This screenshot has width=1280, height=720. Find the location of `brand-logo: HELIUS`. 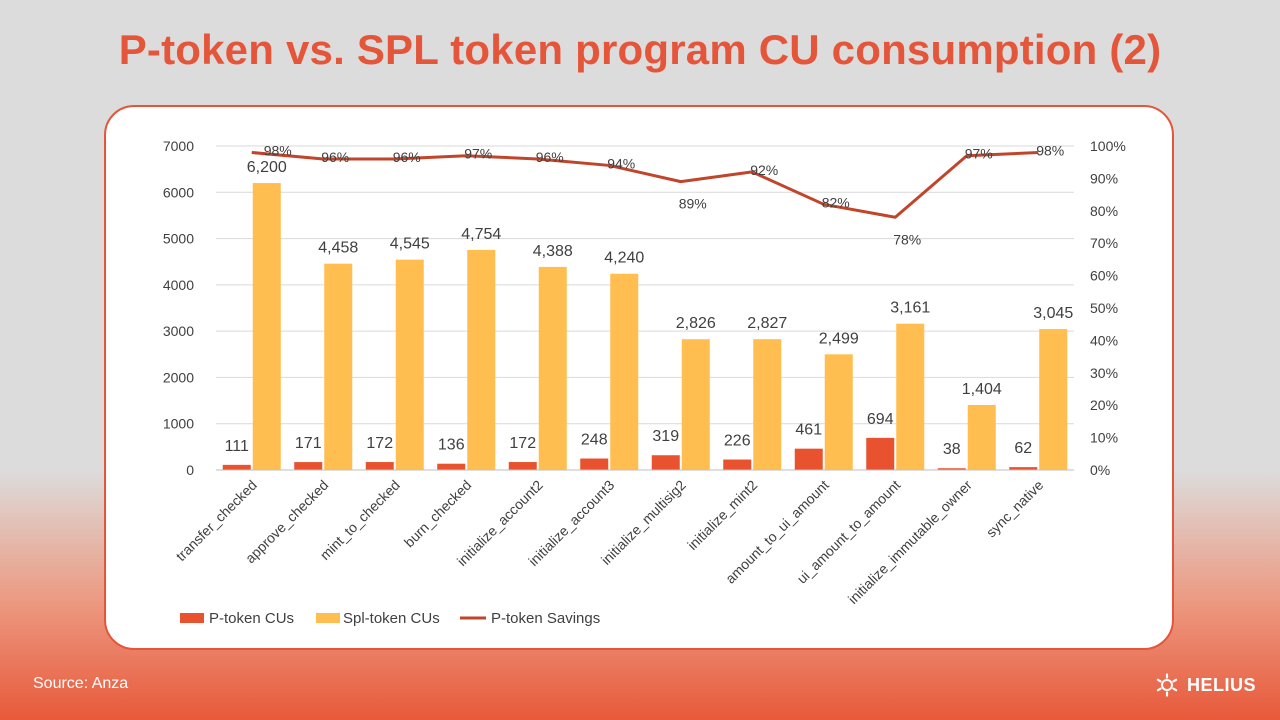

brand-logo: HELIUS is located at coordinates (1205, 685).